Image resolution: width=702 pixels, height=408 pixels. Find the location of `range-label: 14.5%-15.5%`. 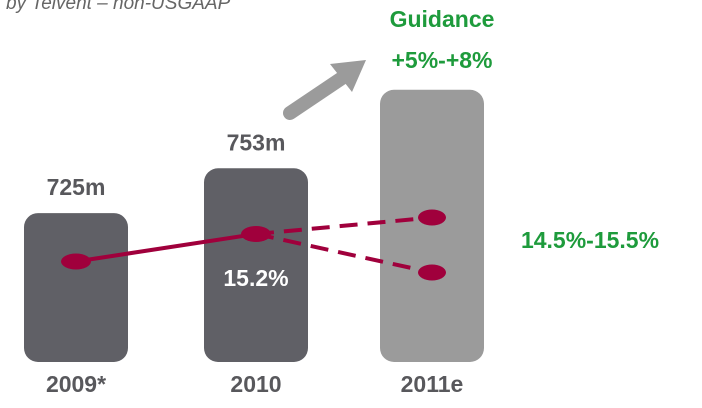

range-label: 14.5%-15.5% is located at coordinates (590, 240).